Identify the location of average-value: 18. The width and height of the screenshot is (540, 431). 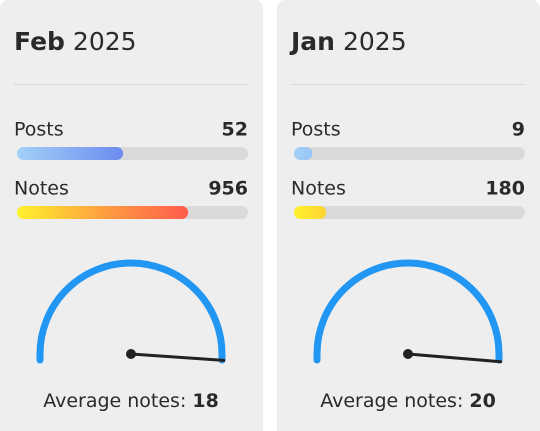
(205, 401).